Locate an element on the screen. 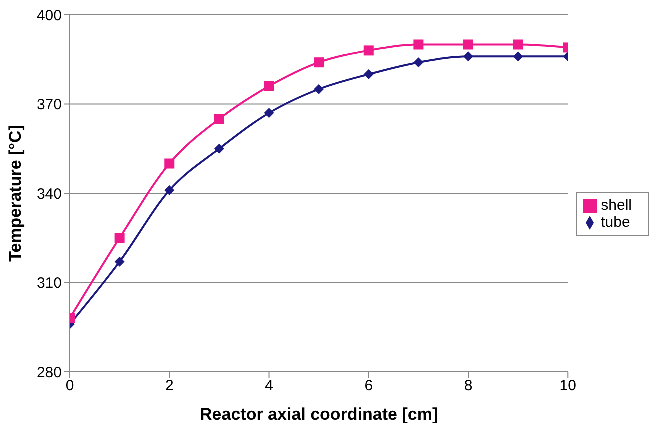  x-tick-label: 8 is located at coordinates (468, 386).